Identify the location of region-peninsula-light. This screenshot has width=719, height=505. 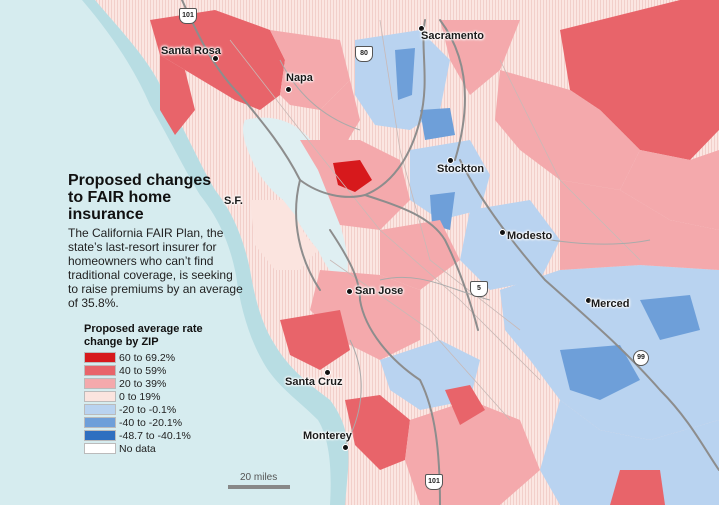
(284, 235).